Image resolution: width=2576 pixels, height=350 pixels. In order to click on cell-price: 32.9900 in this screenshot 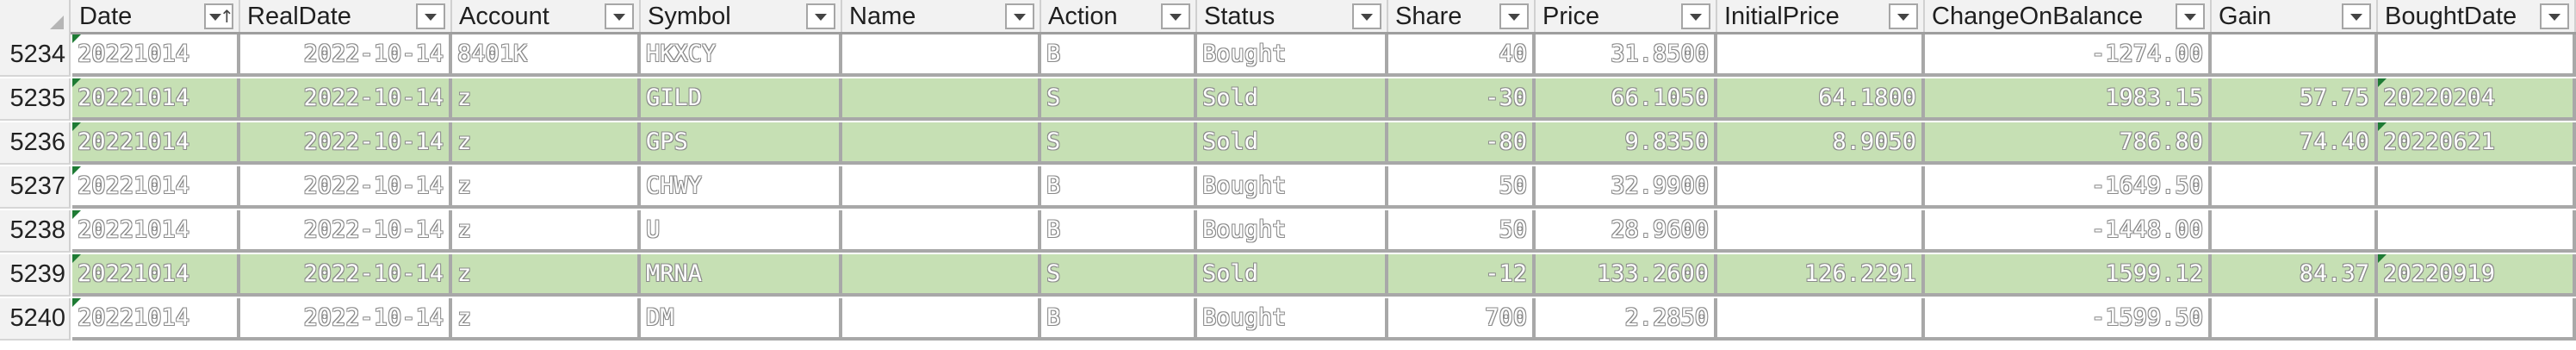, I will do `click(1626, 187)`.